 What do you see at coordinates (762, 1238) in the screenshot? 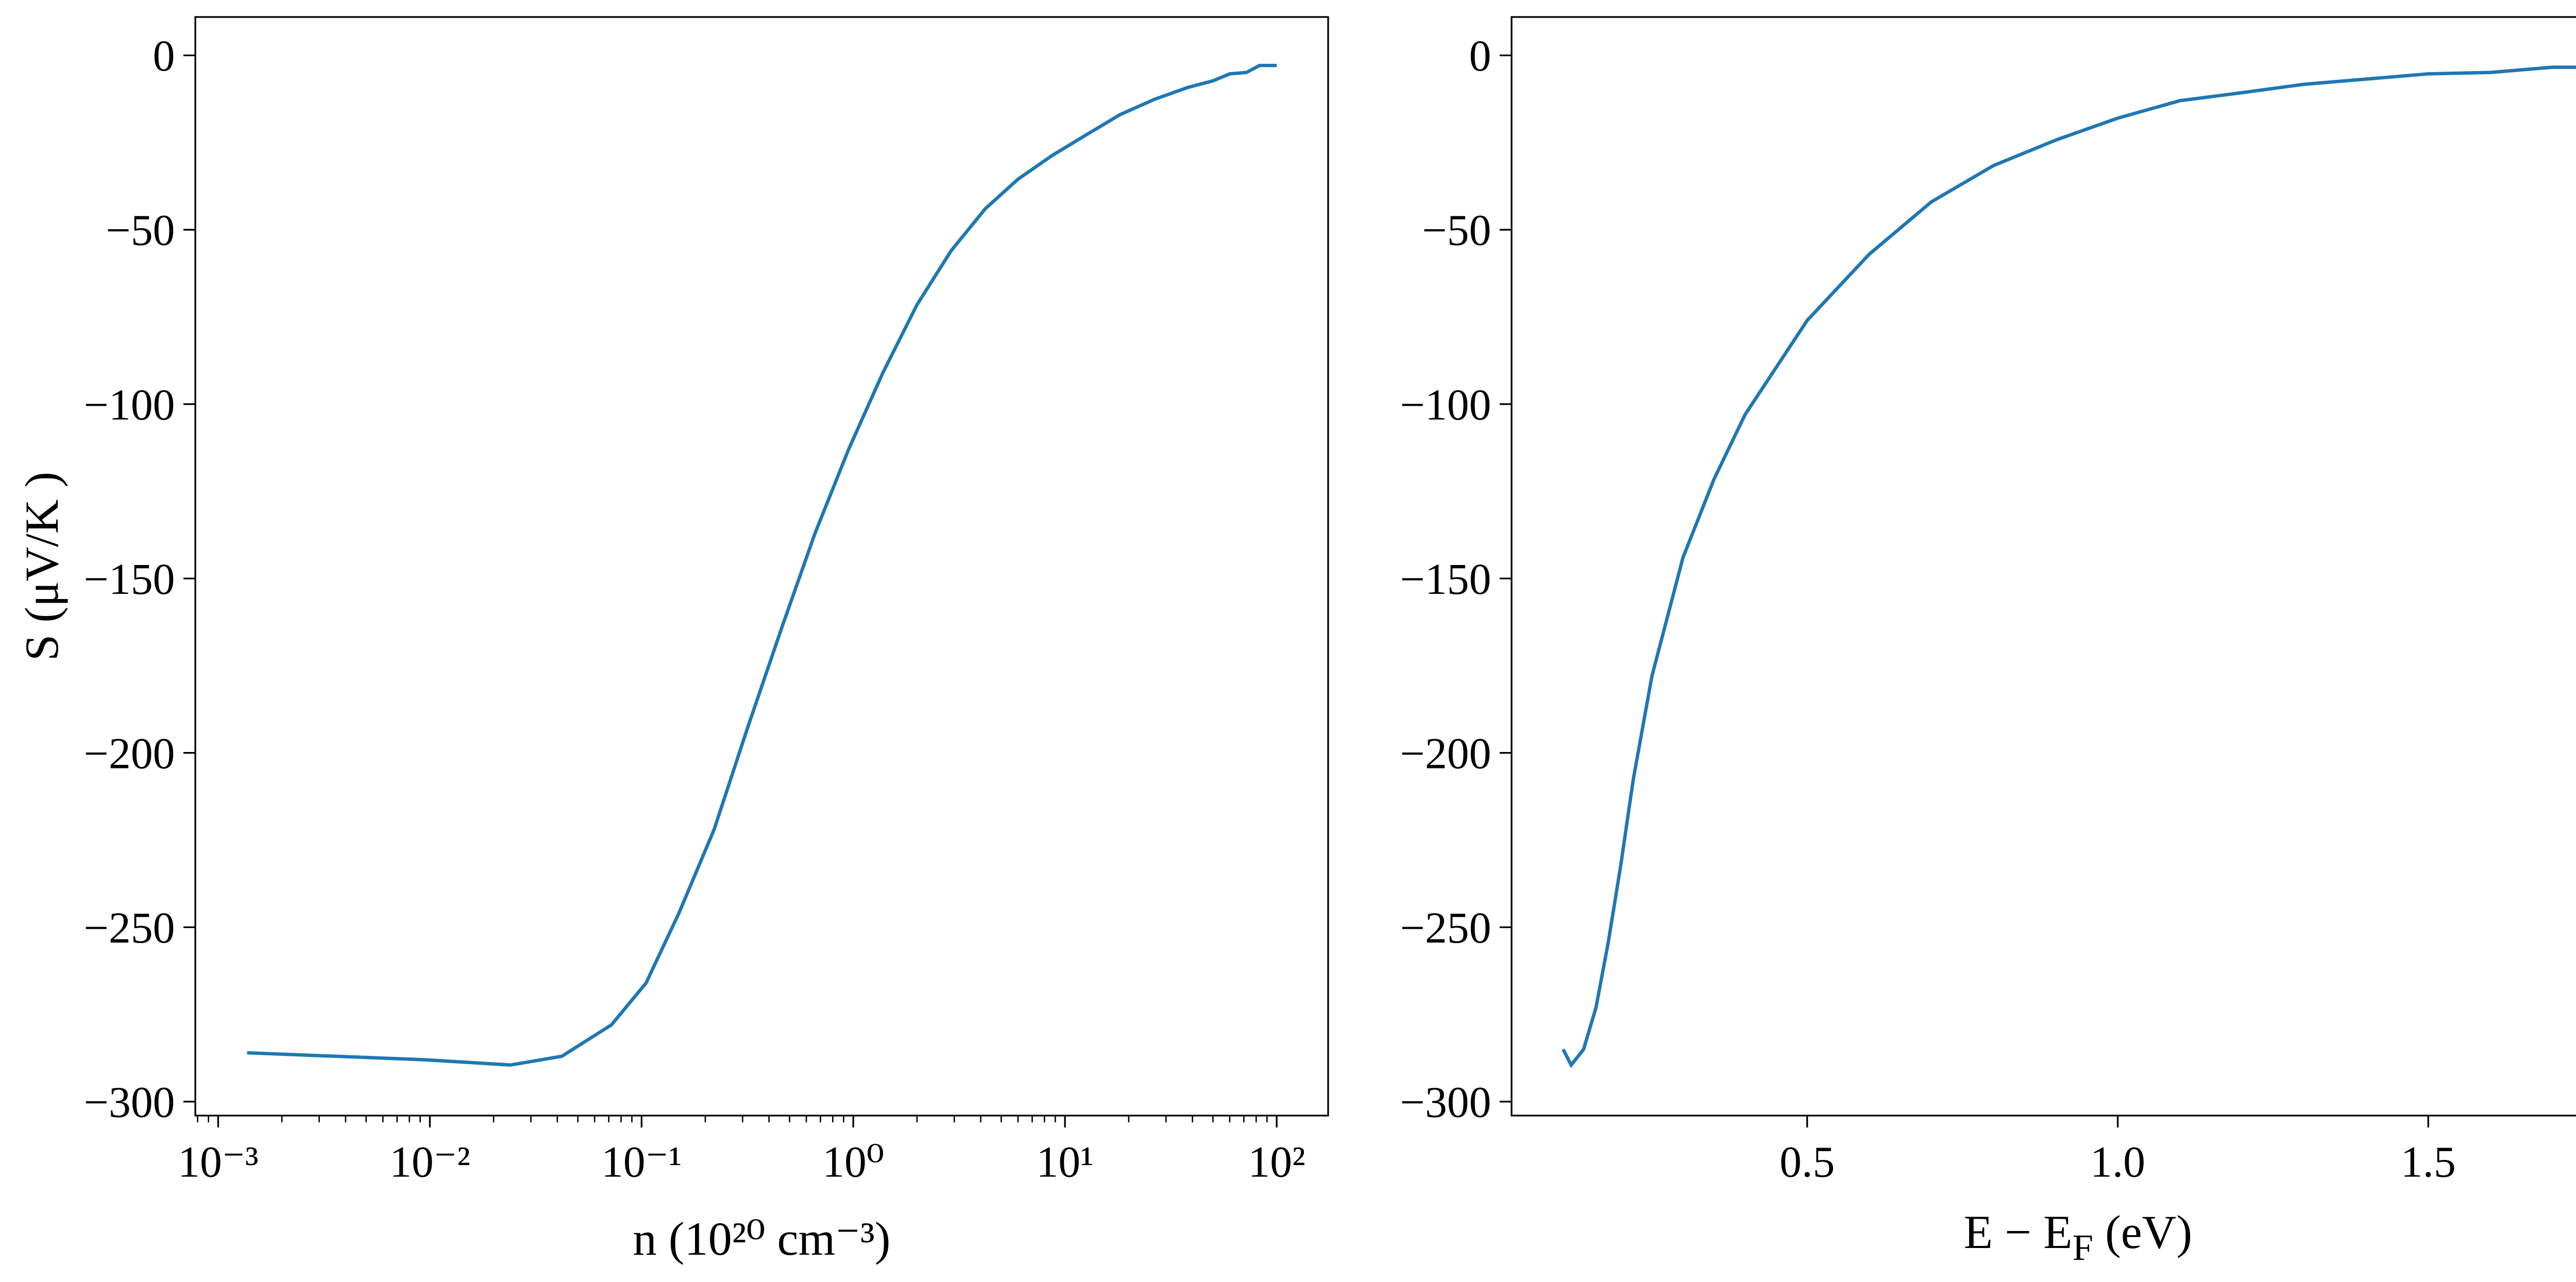
I see `x-axis-label: n (10²⁰ cm⁻³)` at bounding box center [762, 1238].